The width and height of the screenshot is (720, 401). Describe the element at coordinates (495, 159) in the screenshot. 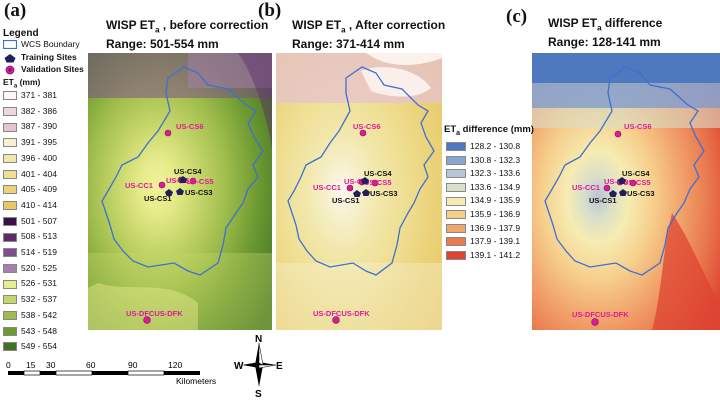

I see `diff-legend-label: 130.8 - 132.3` at that location.